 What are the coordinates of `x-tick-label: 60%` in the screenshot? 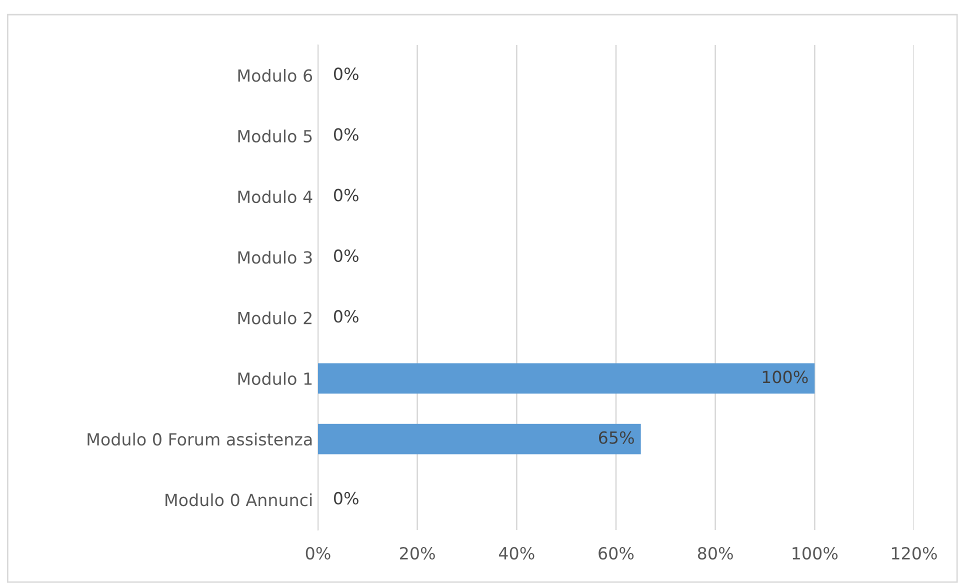 It's located at (616, 553).